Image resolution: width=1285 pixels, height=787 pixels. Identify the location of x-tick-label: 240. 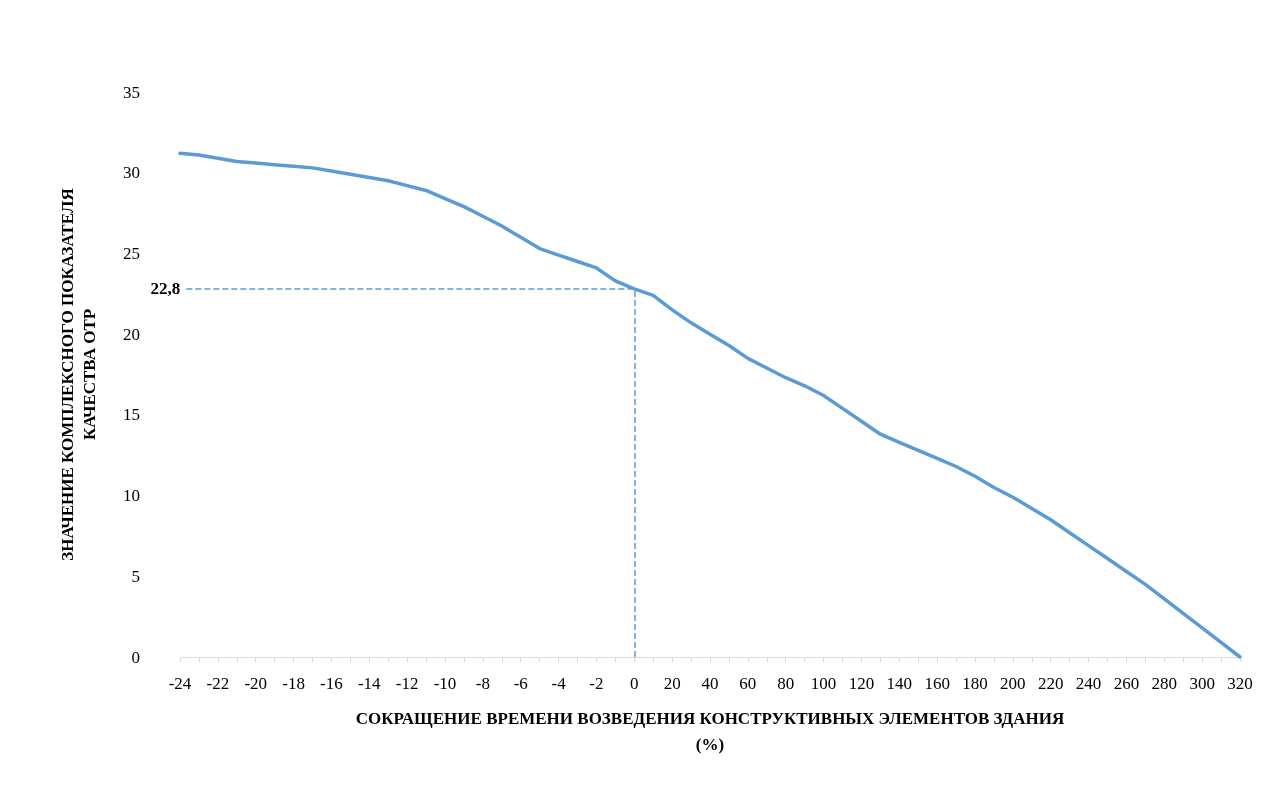
(1088, 683).